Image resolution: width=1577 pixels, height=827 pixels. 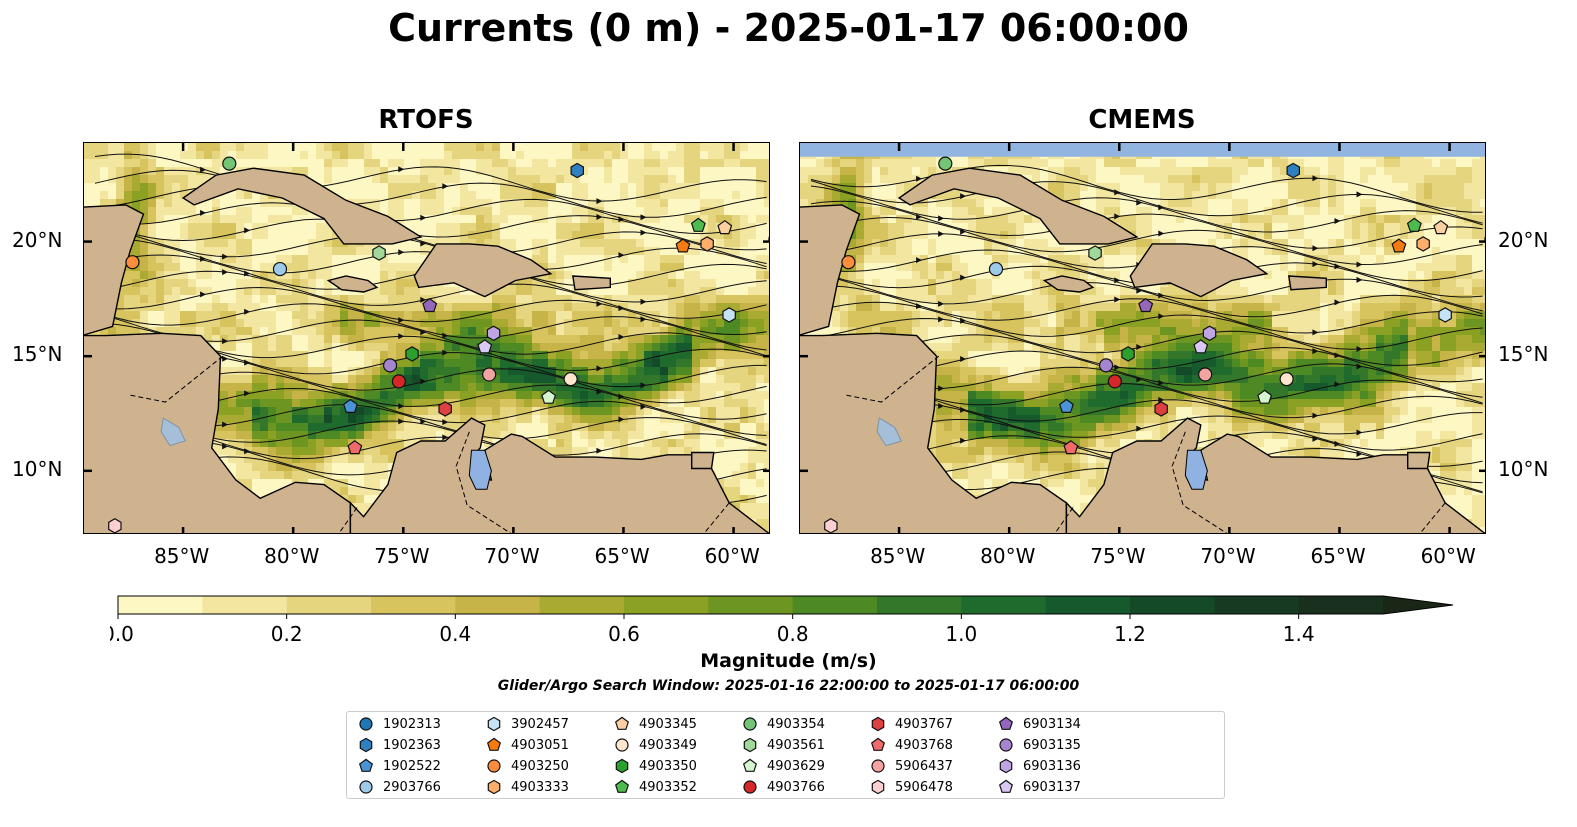 I want to click on legend-item: 1902313, so click(x=399, y=724).